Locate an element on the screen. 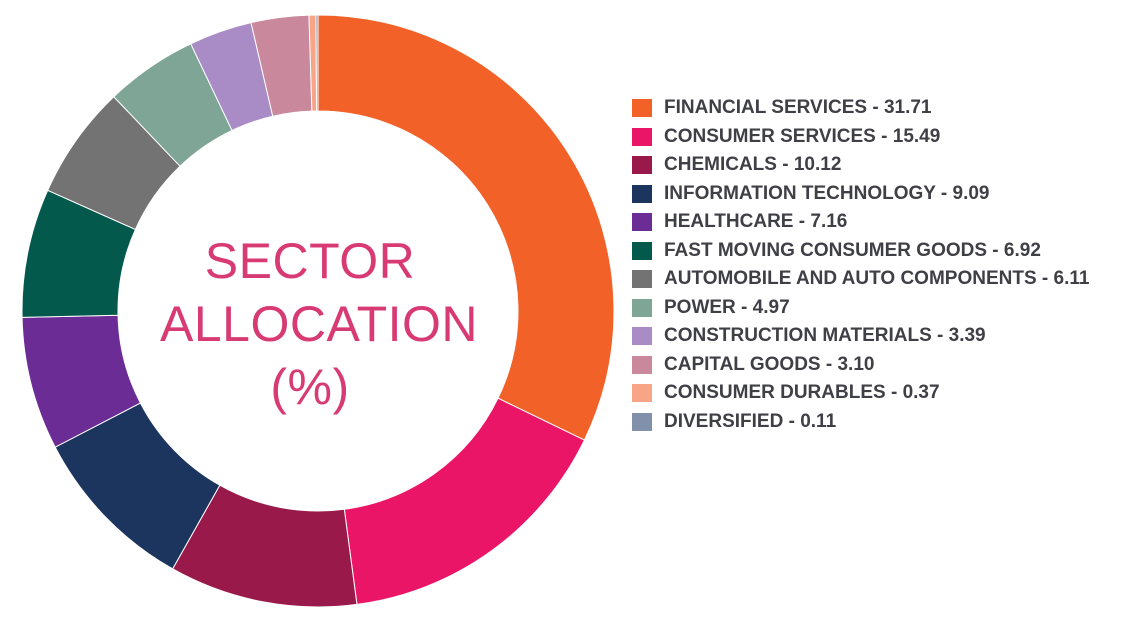 The height and width of the screenshot is (622, 1126). legend-label: CHEMICALS is located at coordinates (720, 164).